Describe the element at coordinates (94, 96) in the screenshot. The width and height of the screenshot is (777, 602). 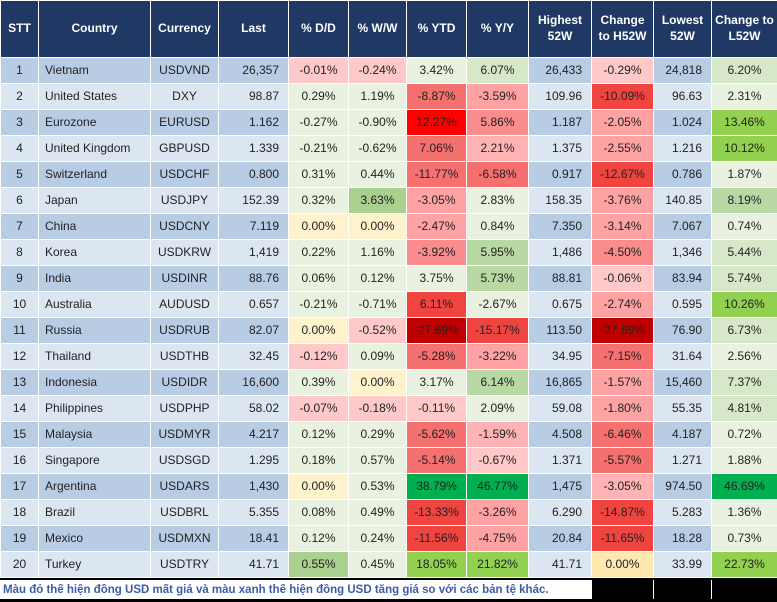
I see `cell-country: United States` at that location.